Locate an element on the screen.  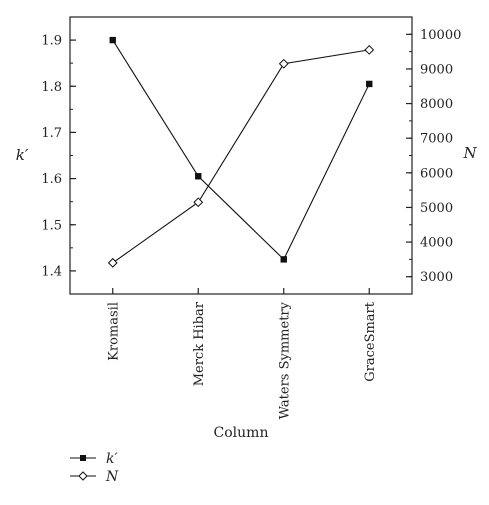
right-y-tick-label: 9000 is located at coordinates (436, 69).